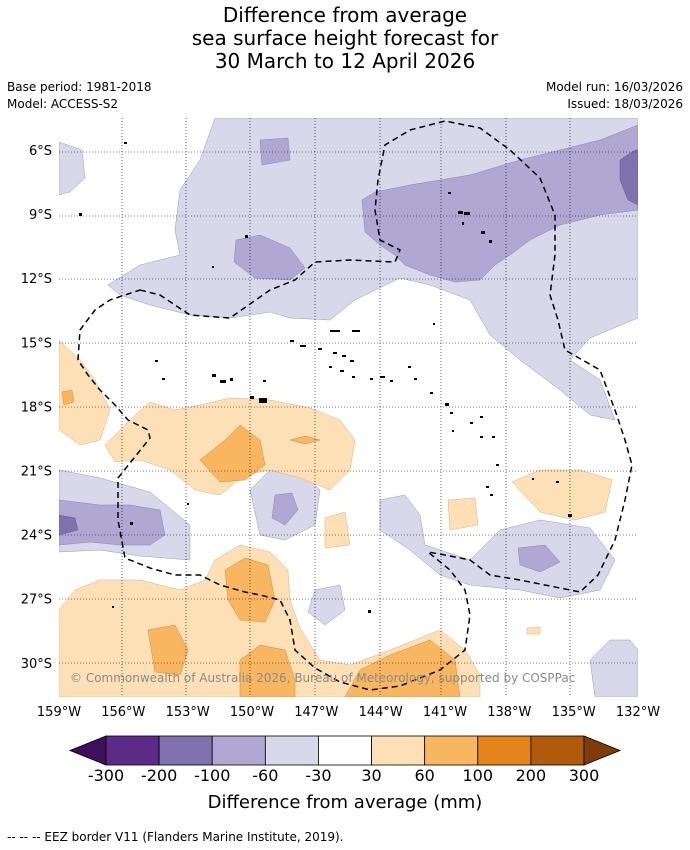 The image size is (690, 850). What do you see at coordinates (265, 775) in the screenshot?
I see `colorbar-label: -60` at bounding box center [265, 775].